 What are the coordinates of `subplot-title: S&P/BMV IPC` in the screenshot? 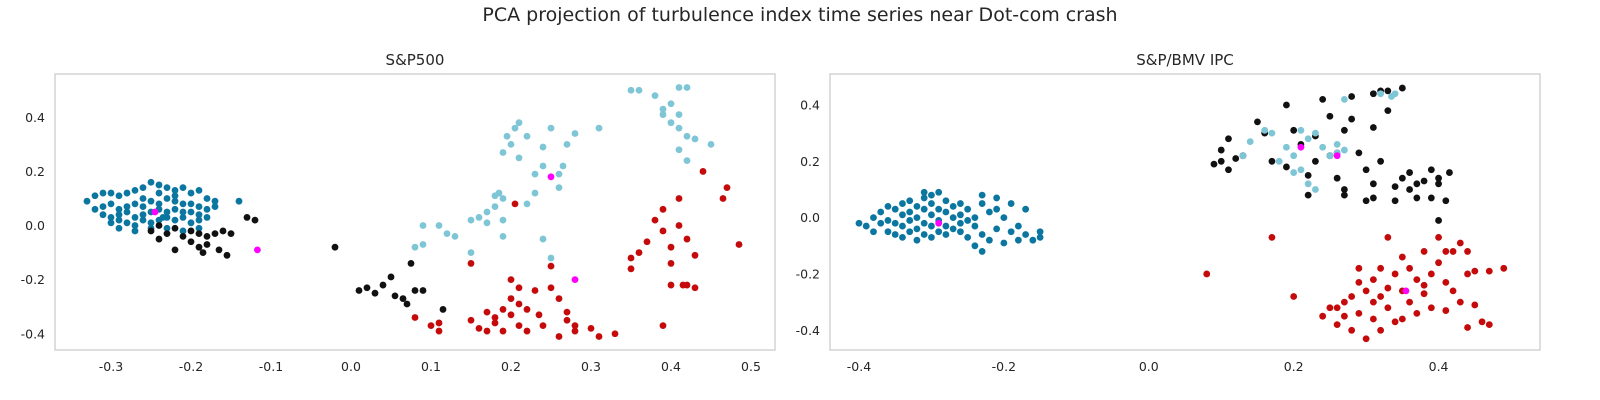 It's located at (1185, 60).